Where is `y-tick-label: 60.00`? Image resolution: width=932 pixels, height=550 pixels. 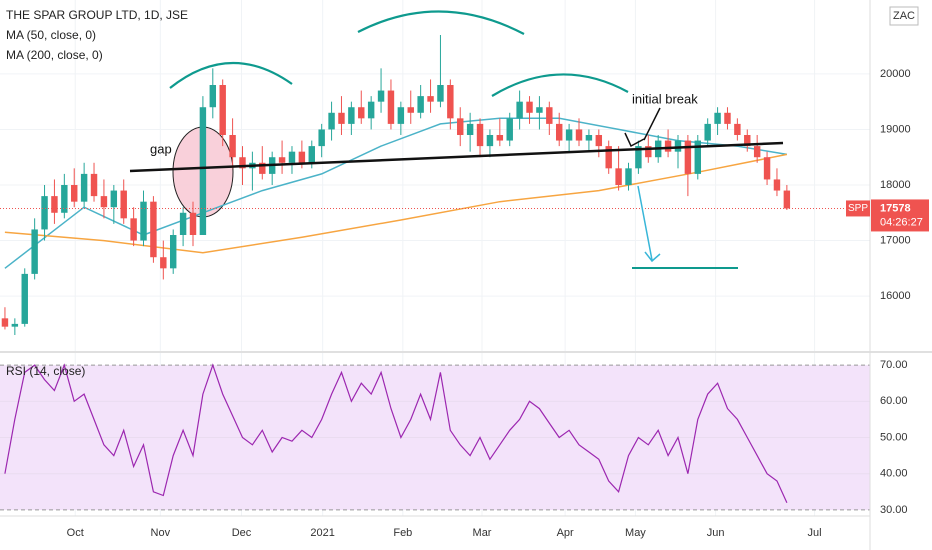 y-tick-label: 60.00 is located at coordinates (894, 401).